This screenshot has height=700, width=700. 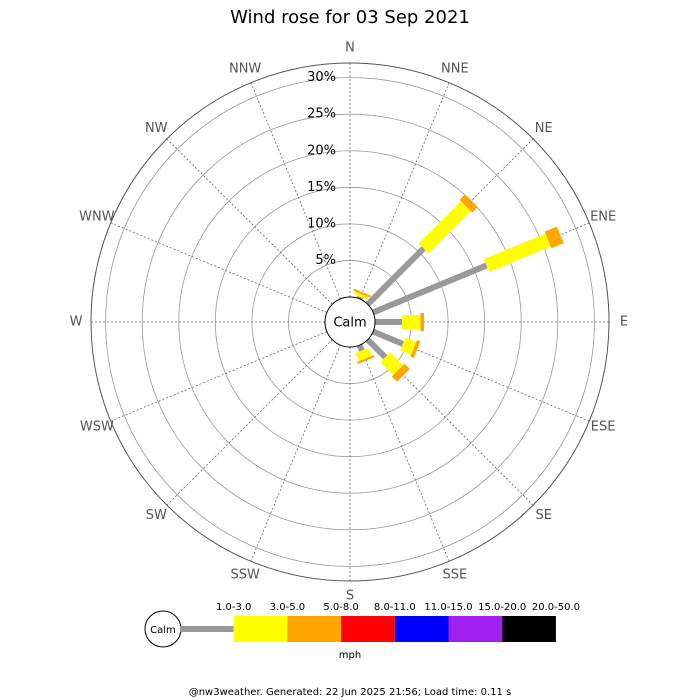 I want to click on unit-label: mph, so click(x=350, y=655).